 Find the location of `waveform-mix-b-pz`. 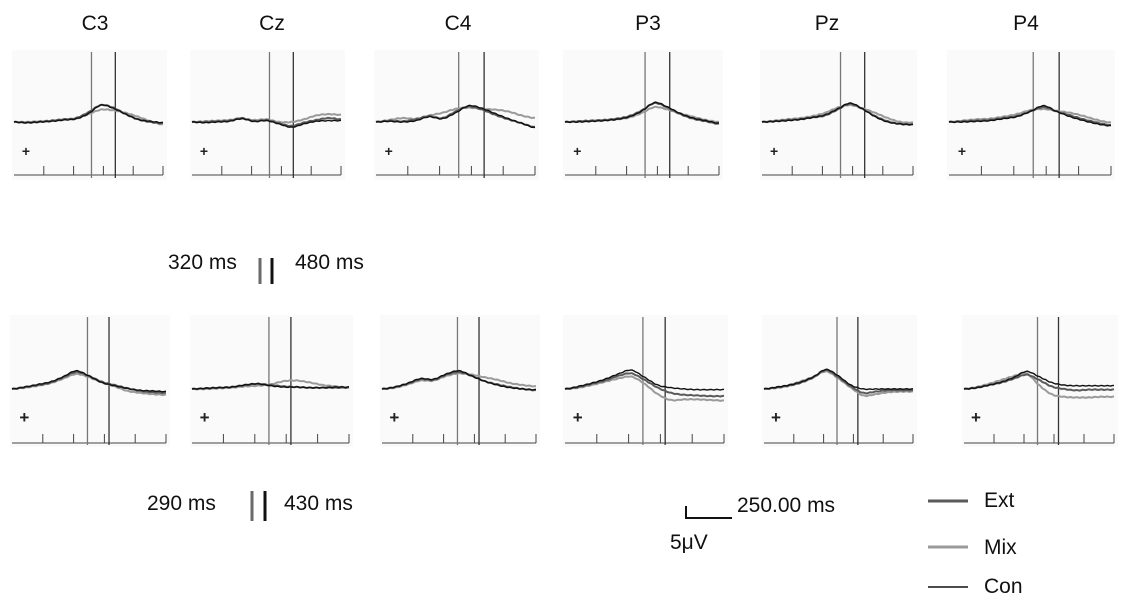

waveform-mix-b-pz is located at coordinates (838, 384).